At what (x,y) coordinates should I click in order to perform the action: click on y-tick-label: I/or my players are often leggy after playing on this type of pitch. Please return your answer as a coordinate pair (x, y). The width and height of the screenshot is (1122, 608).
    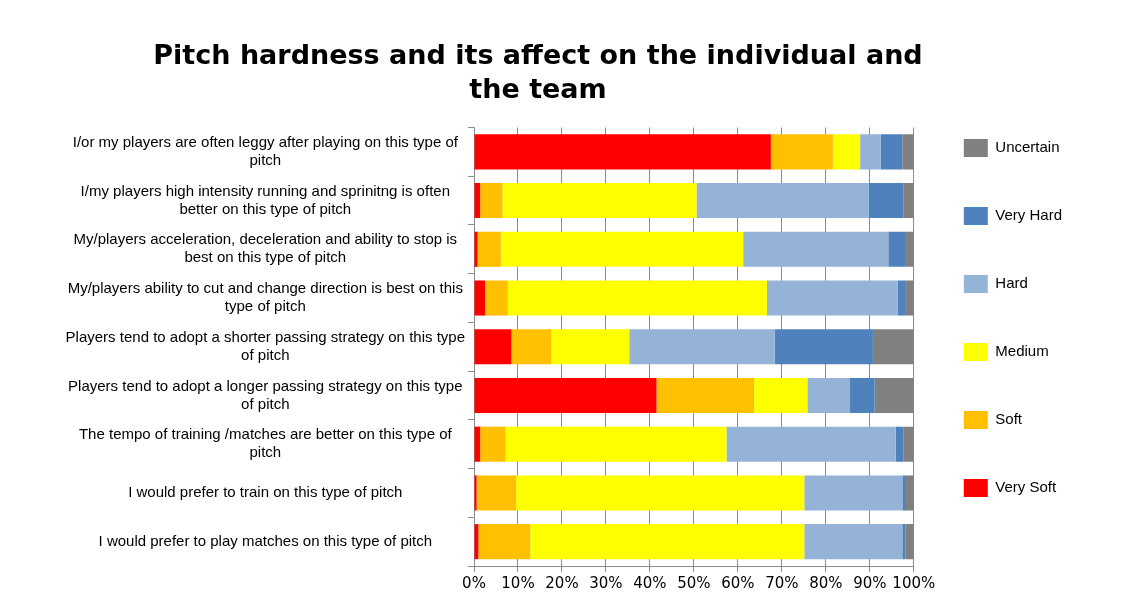
    Looking at the image, I should click on (265, 150).